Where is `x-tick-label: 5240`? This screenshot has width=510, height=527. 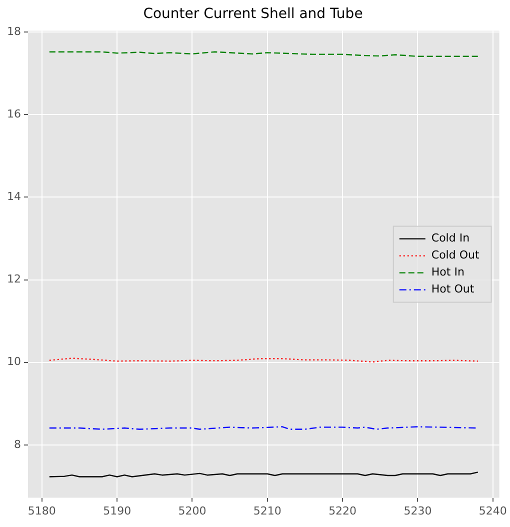 x-tick-label: 5240 is located at coordinates (492, 511).